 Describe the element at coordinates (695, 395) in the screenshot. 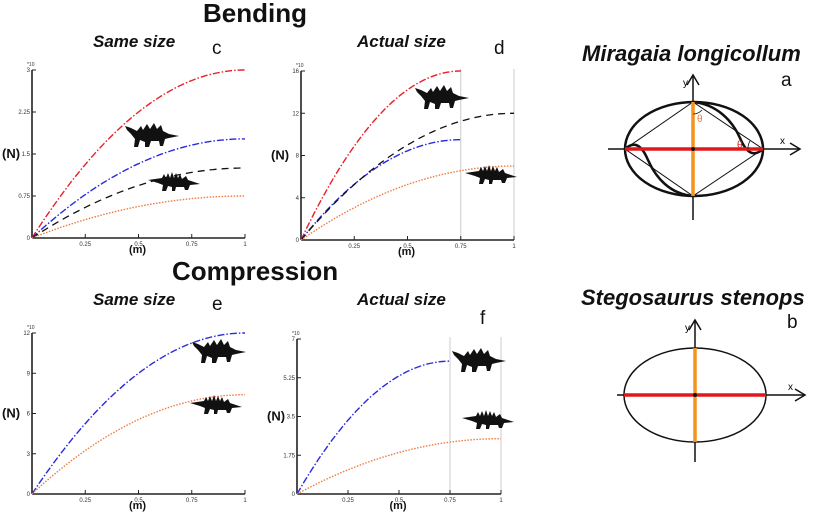

I see `center-point-b` at that location.